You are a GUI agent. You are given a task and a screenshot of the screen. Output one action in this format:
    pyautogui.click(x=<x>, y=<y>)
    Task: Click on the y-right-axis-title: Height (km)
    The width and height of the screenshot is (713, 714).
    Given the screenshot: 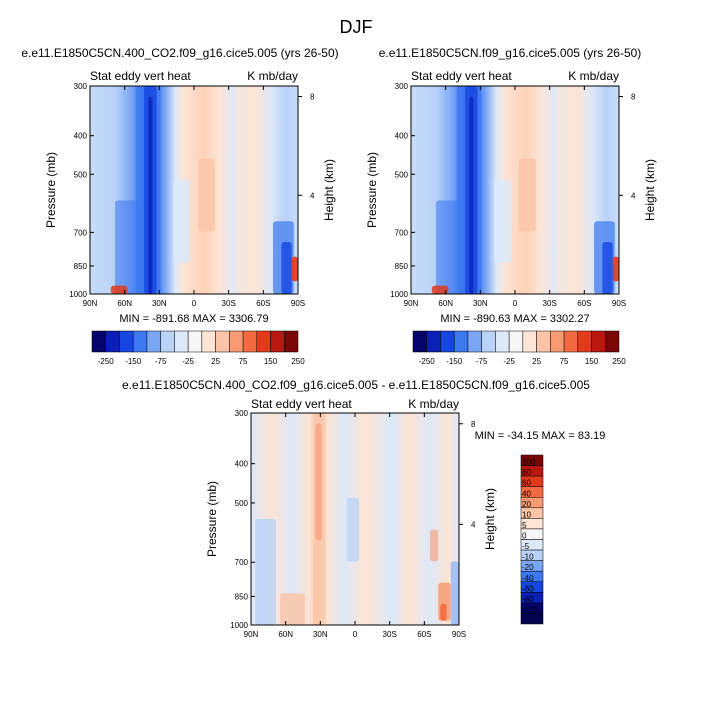 What is the action you would take?
    pyautogui.click(x=490, y=519)
    